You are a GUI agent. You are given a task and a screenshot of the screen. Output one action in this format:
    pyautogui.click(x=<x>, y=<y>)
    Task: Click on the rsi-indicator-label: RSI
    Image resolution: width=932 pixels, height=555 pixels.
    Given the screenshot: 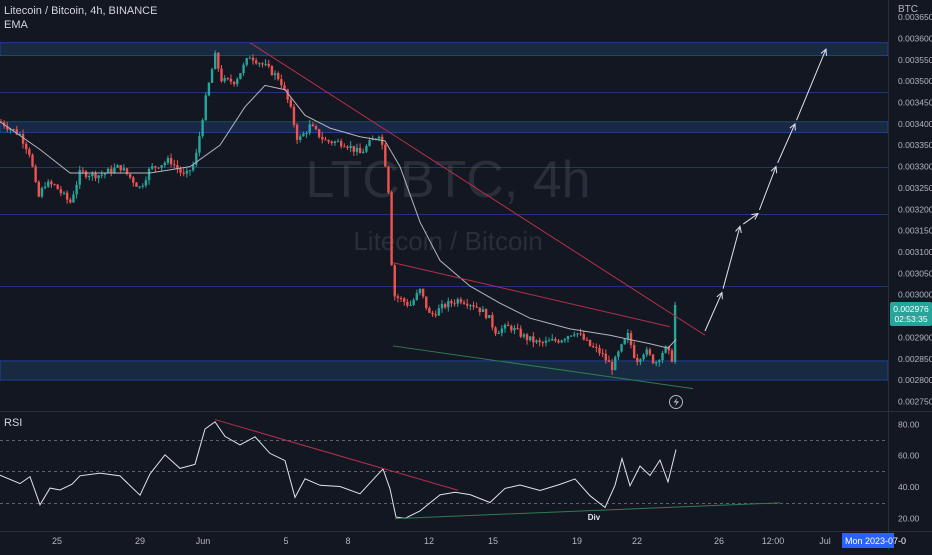 What is the action you would take?
    pyautogui.click(x=13, y=423)
    